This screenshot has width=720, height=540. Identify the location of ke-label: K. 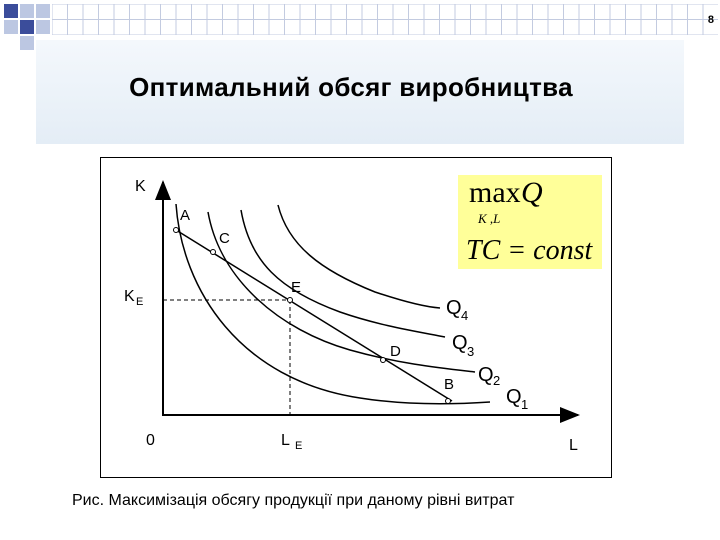
(129, 296).